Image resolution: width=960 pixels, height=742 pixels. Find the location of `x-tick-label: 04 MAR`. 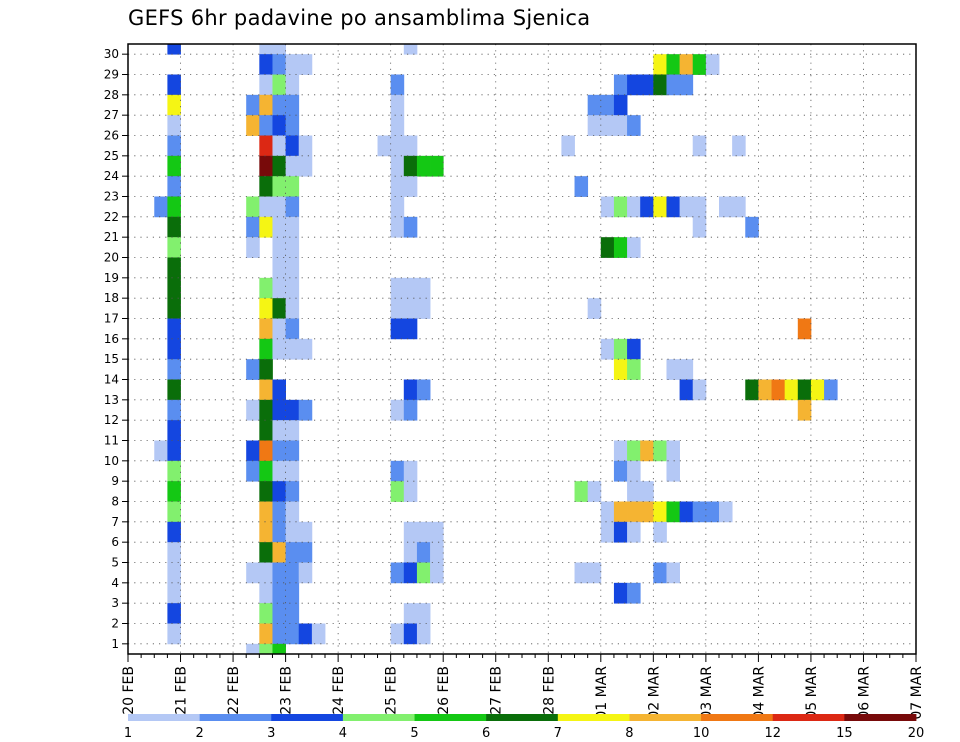

x-tick-label: 04 MAR is located at coordinates (759, 693).